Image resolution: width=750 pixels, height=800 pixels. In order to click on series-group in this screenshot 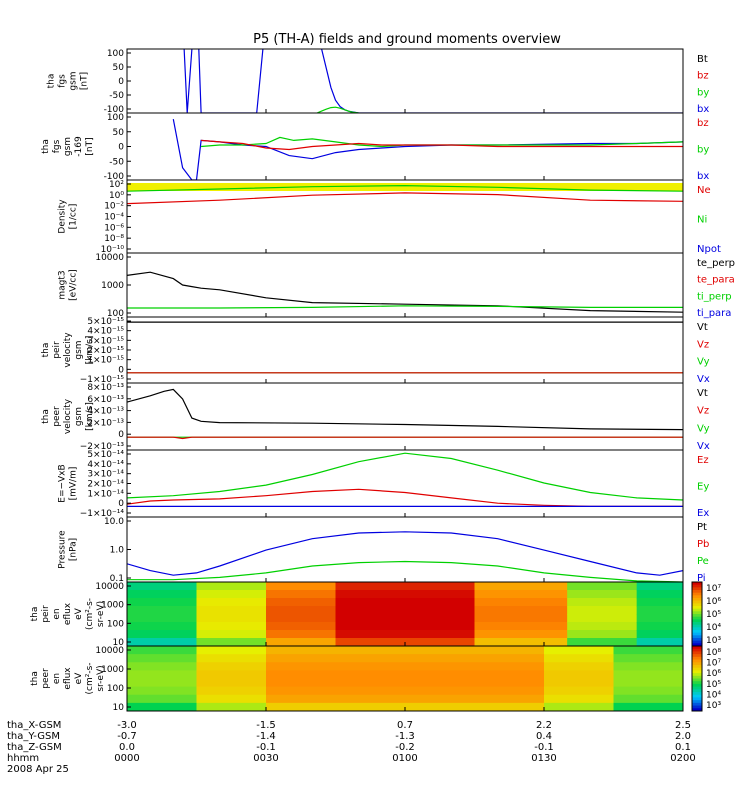, I will do `click(405, 556)`.